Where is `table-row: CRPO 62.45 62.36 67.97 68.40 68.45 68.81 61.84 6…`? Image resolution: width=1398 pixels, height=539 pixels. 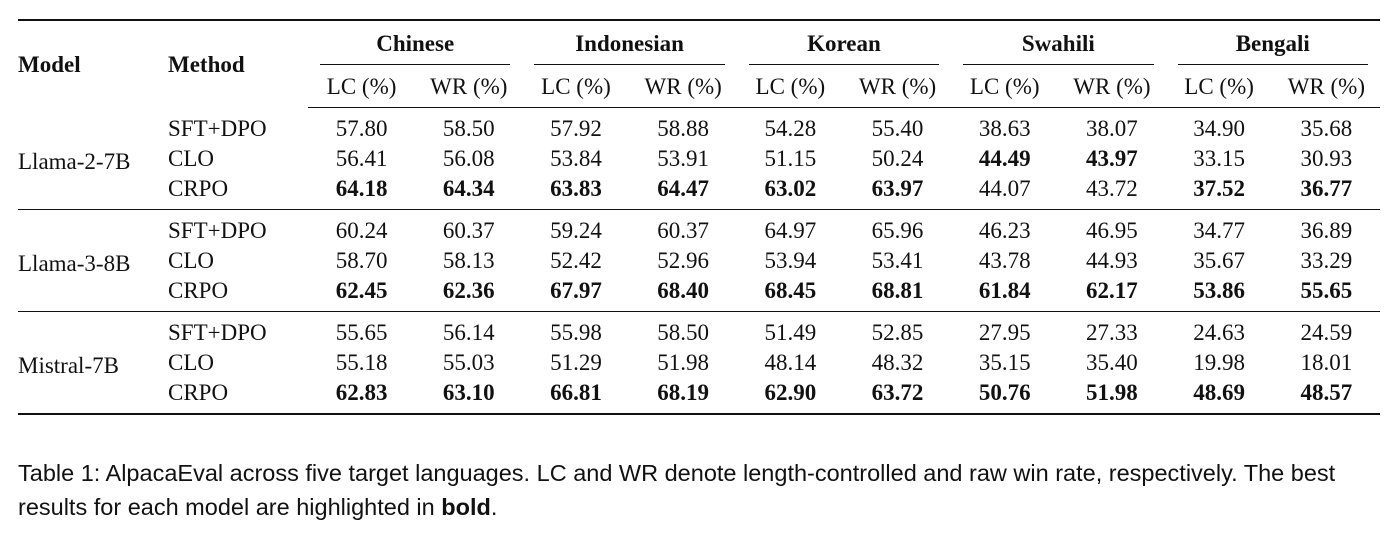 table-row: CRPO 62.45 62.36 67.97 68.40 68.45 68.81 61.84 6… is located at coordinates (699, 294).